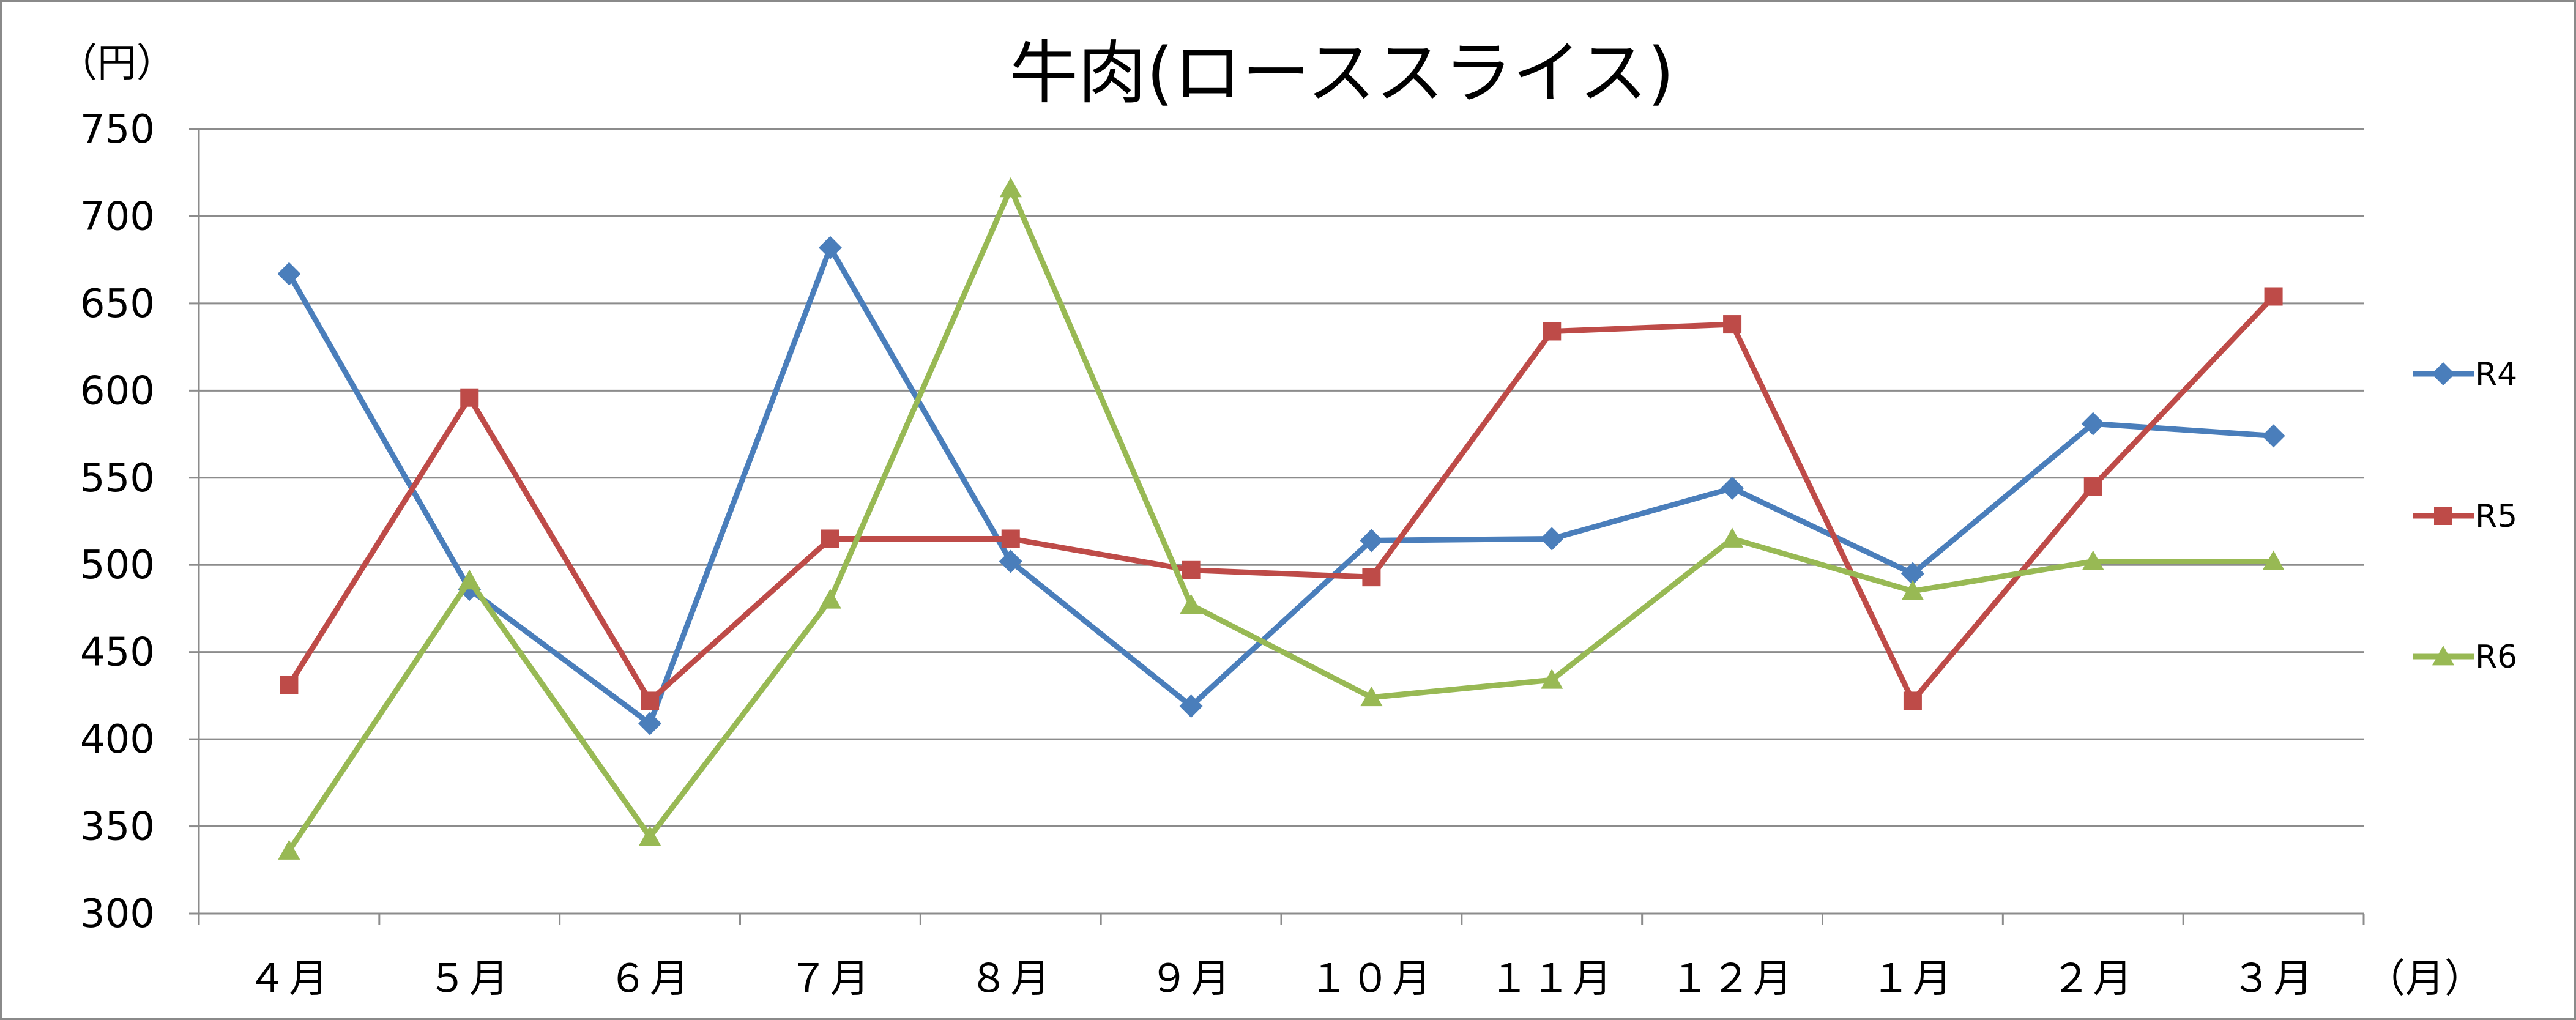  Describe the element at coordinates (2273, 979) in the screenshot. I see `x-tick-label: ３月` at that location.